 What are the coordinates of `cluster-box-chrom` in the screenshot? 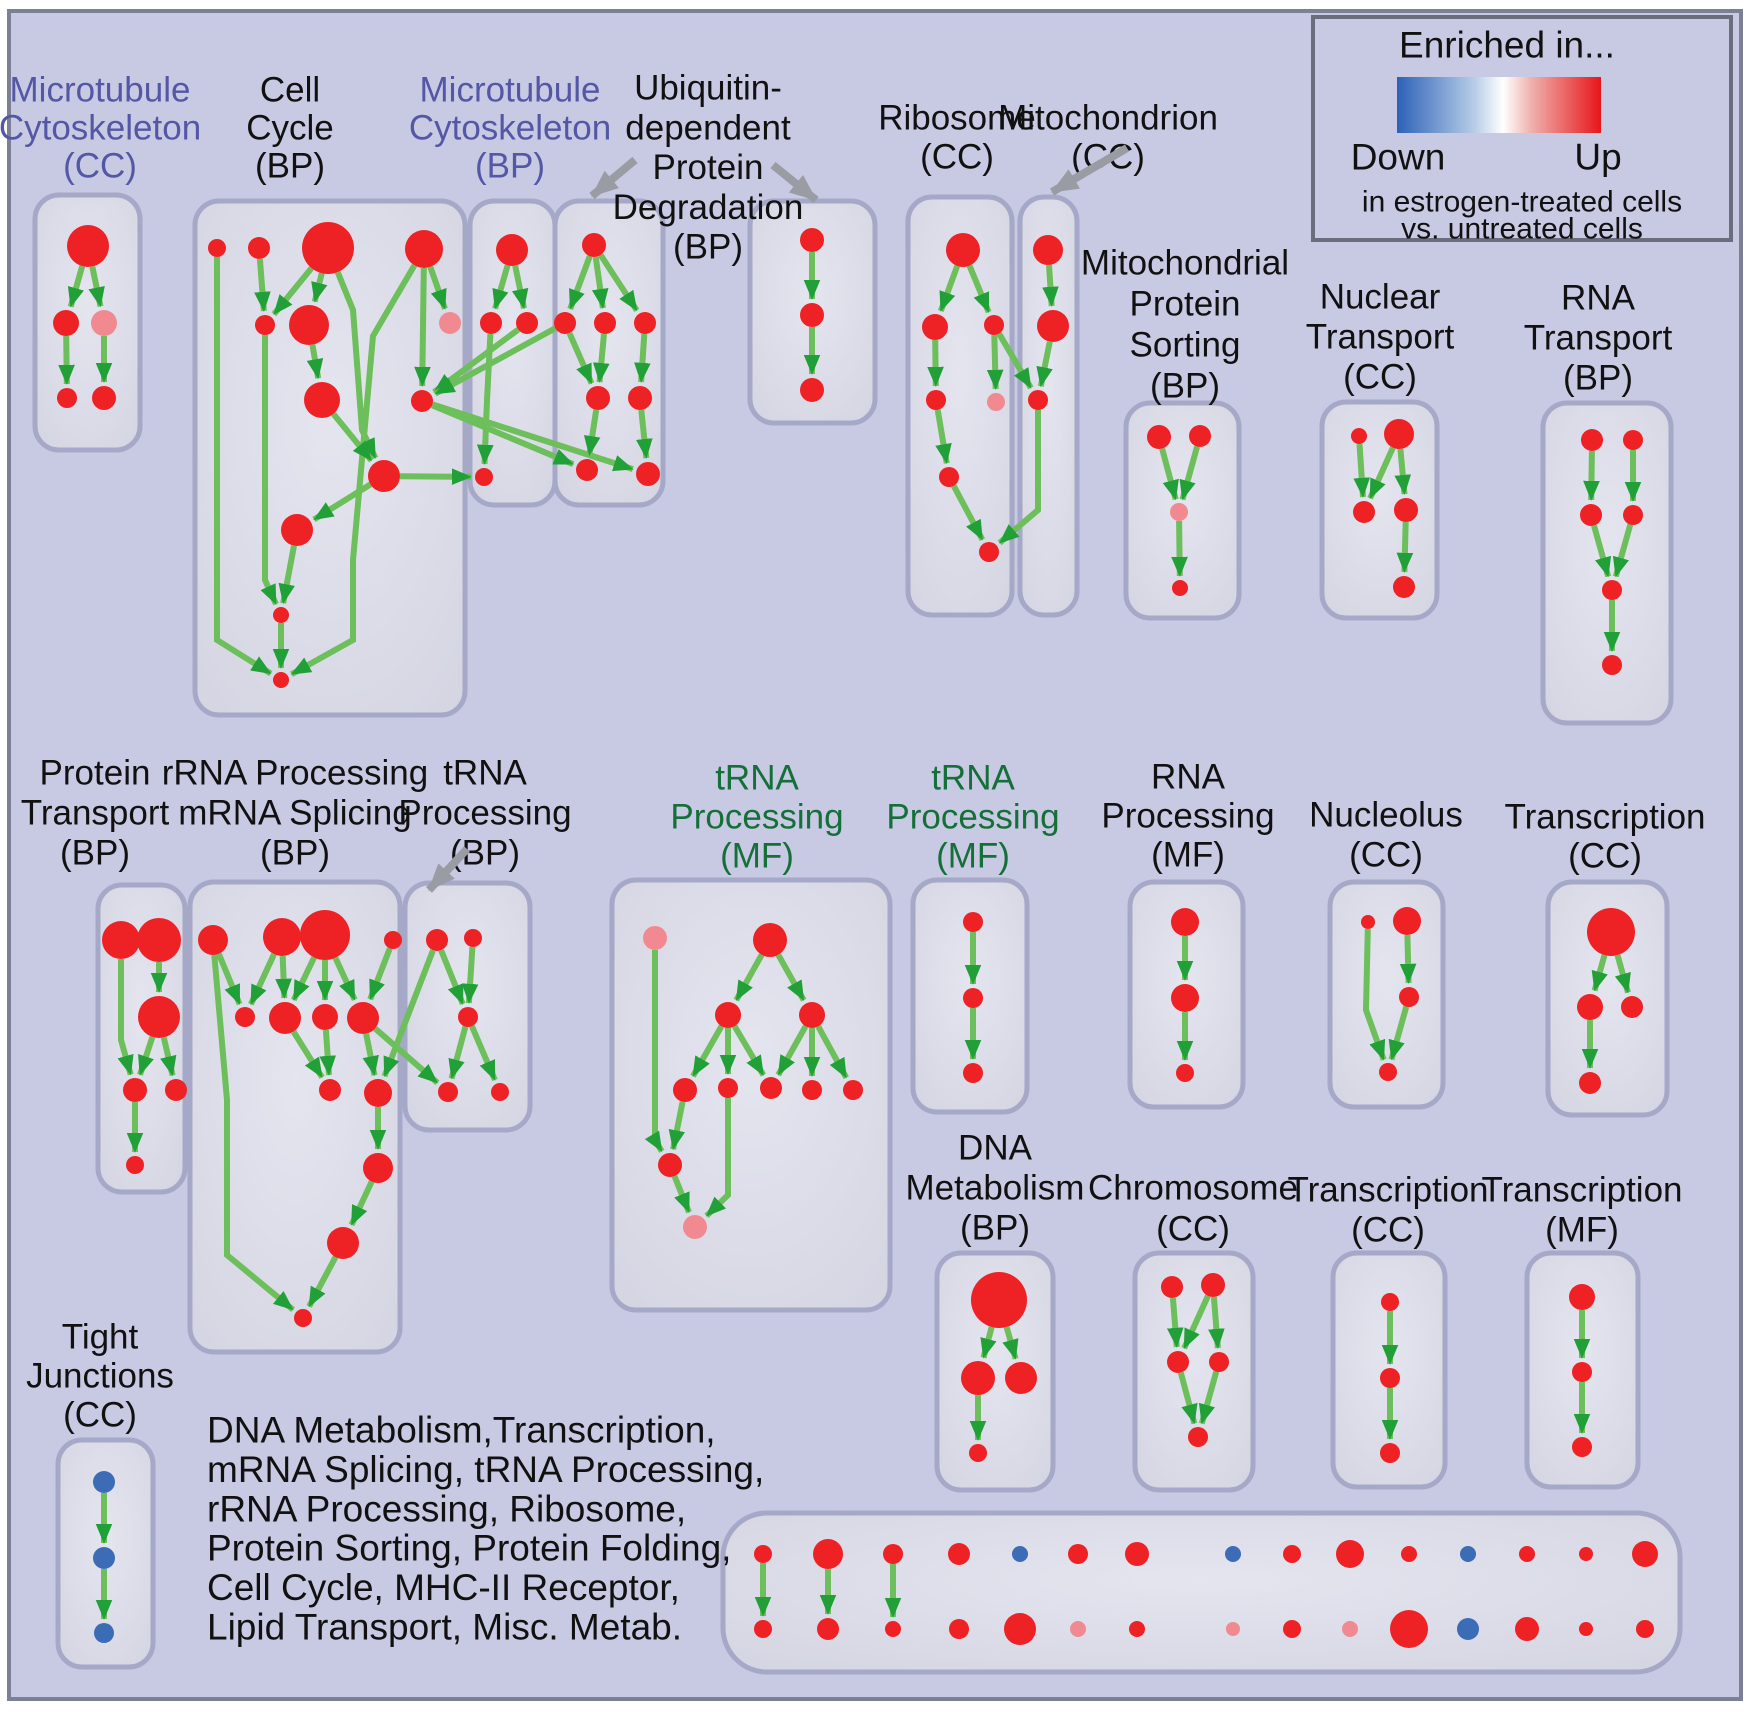 It's located at (1194, 1371).